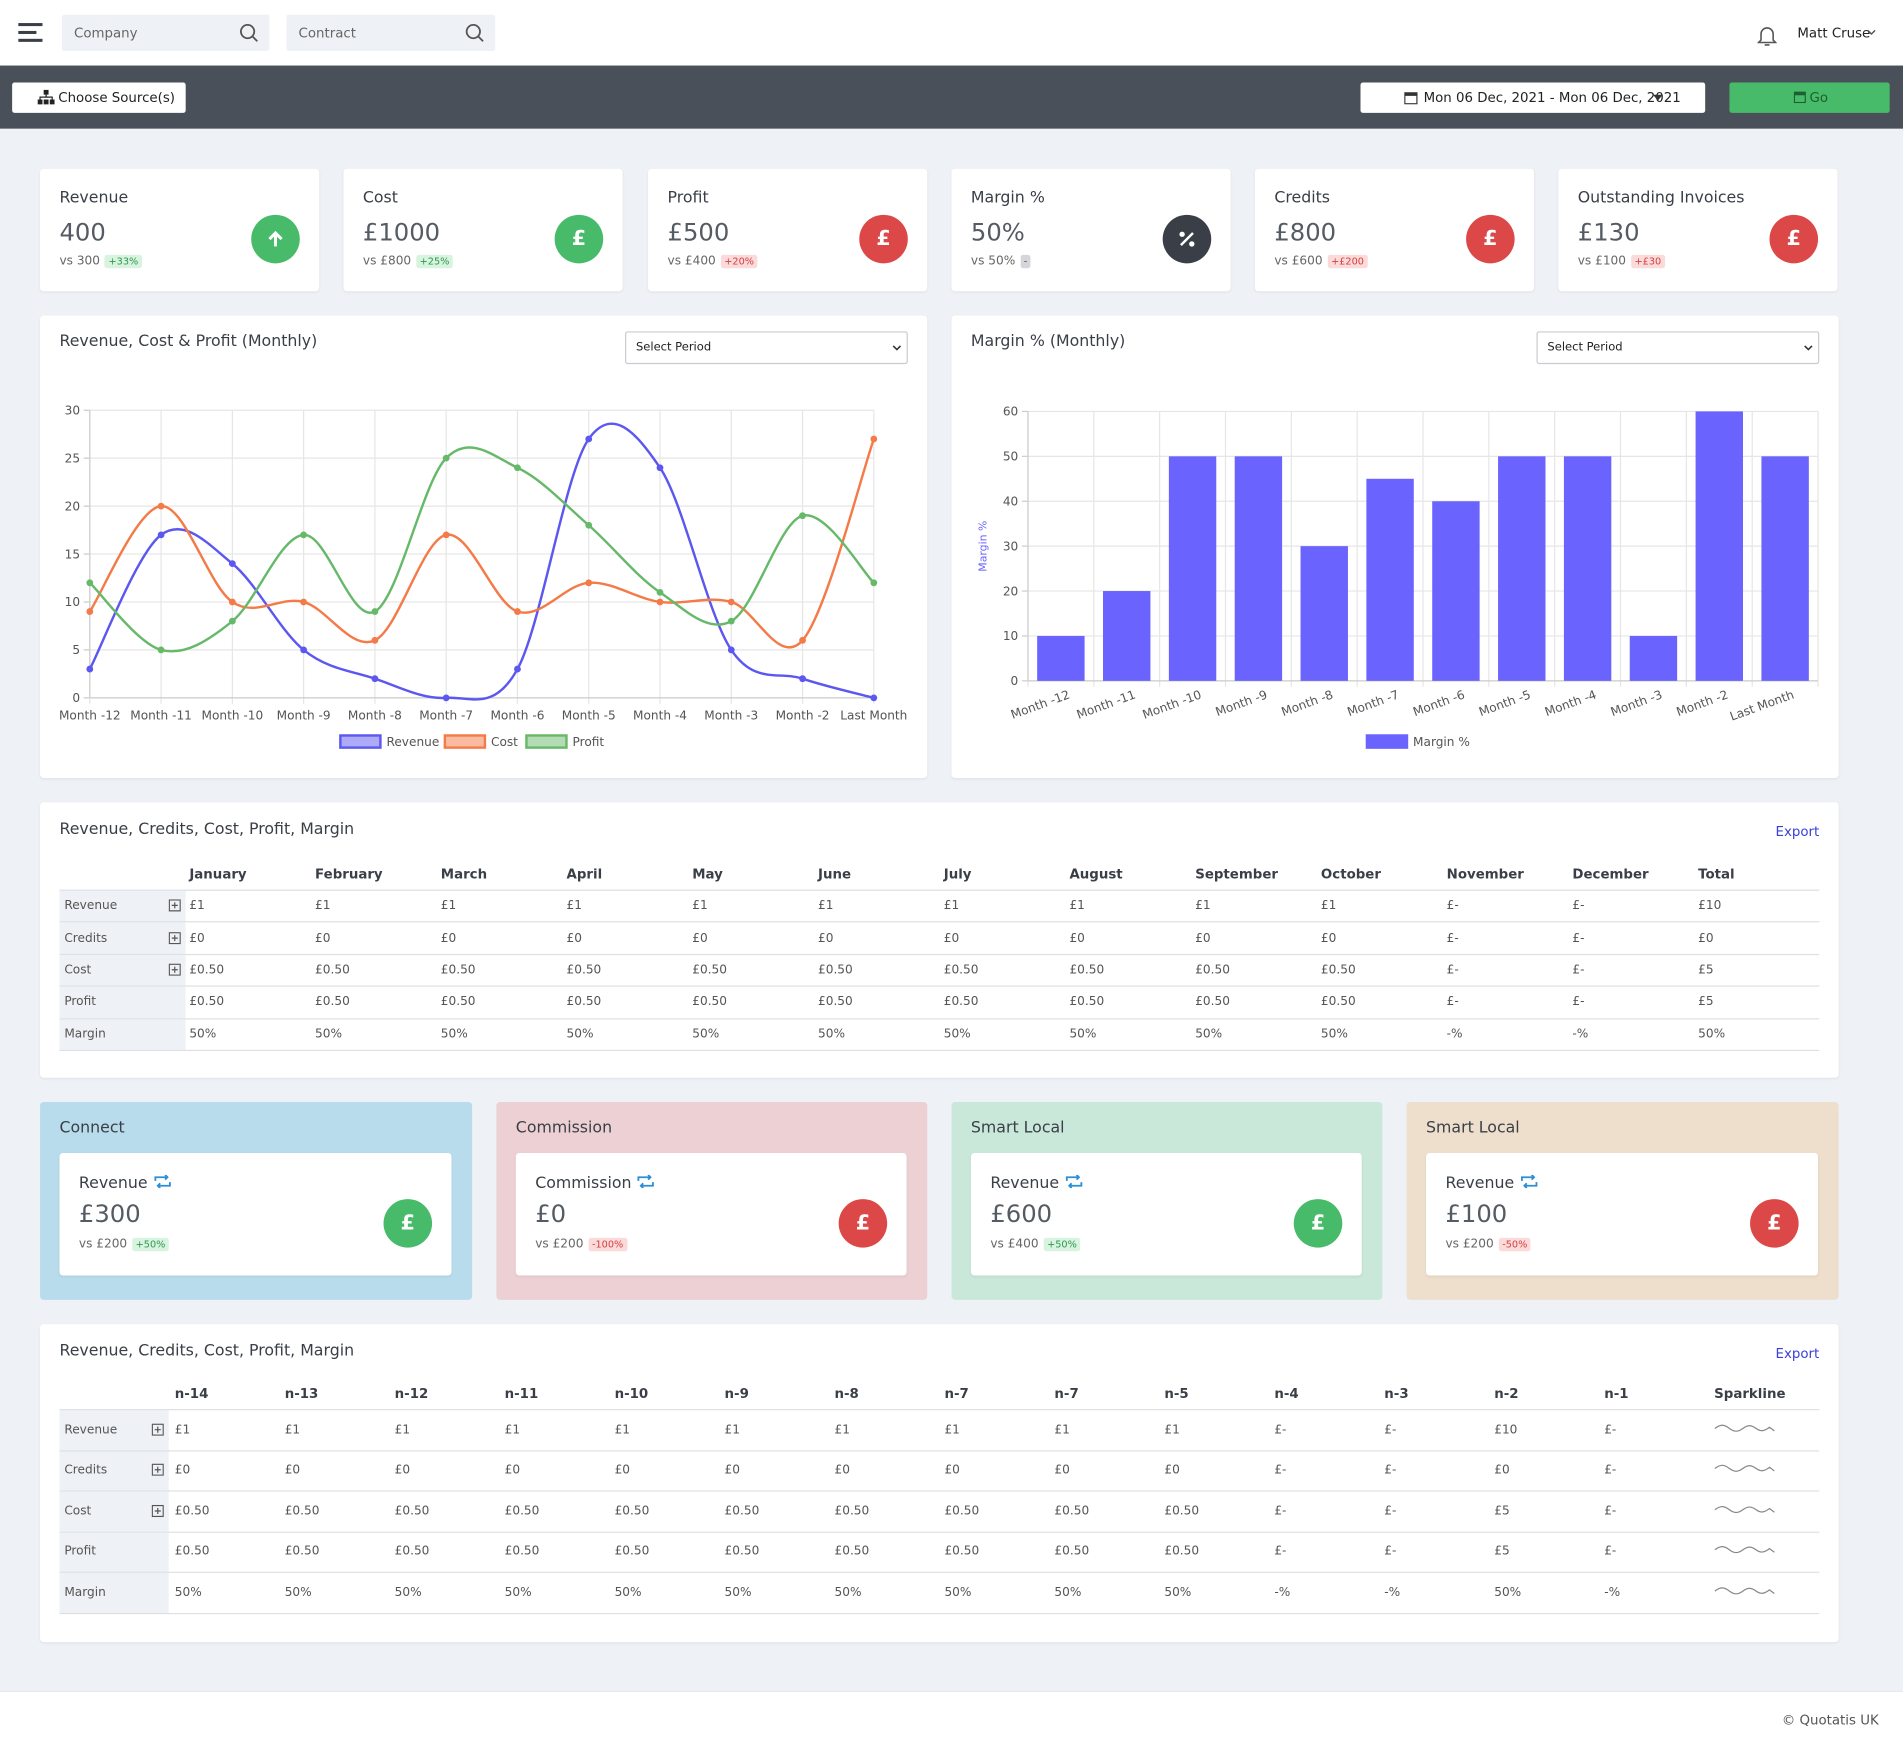 The width and height of the screenshot is (1903, 1745). Describe the element at coordinates (1394, 230) in the screenshot. I see `kpi-card: Credits £800 vs £600 +£200 £` at that location.